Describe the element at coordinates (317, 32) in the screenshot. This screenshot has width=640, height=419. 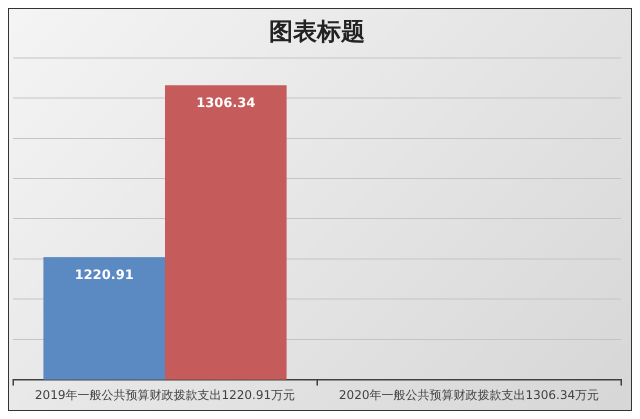
I see `chart-title: 图表标题` at that location.